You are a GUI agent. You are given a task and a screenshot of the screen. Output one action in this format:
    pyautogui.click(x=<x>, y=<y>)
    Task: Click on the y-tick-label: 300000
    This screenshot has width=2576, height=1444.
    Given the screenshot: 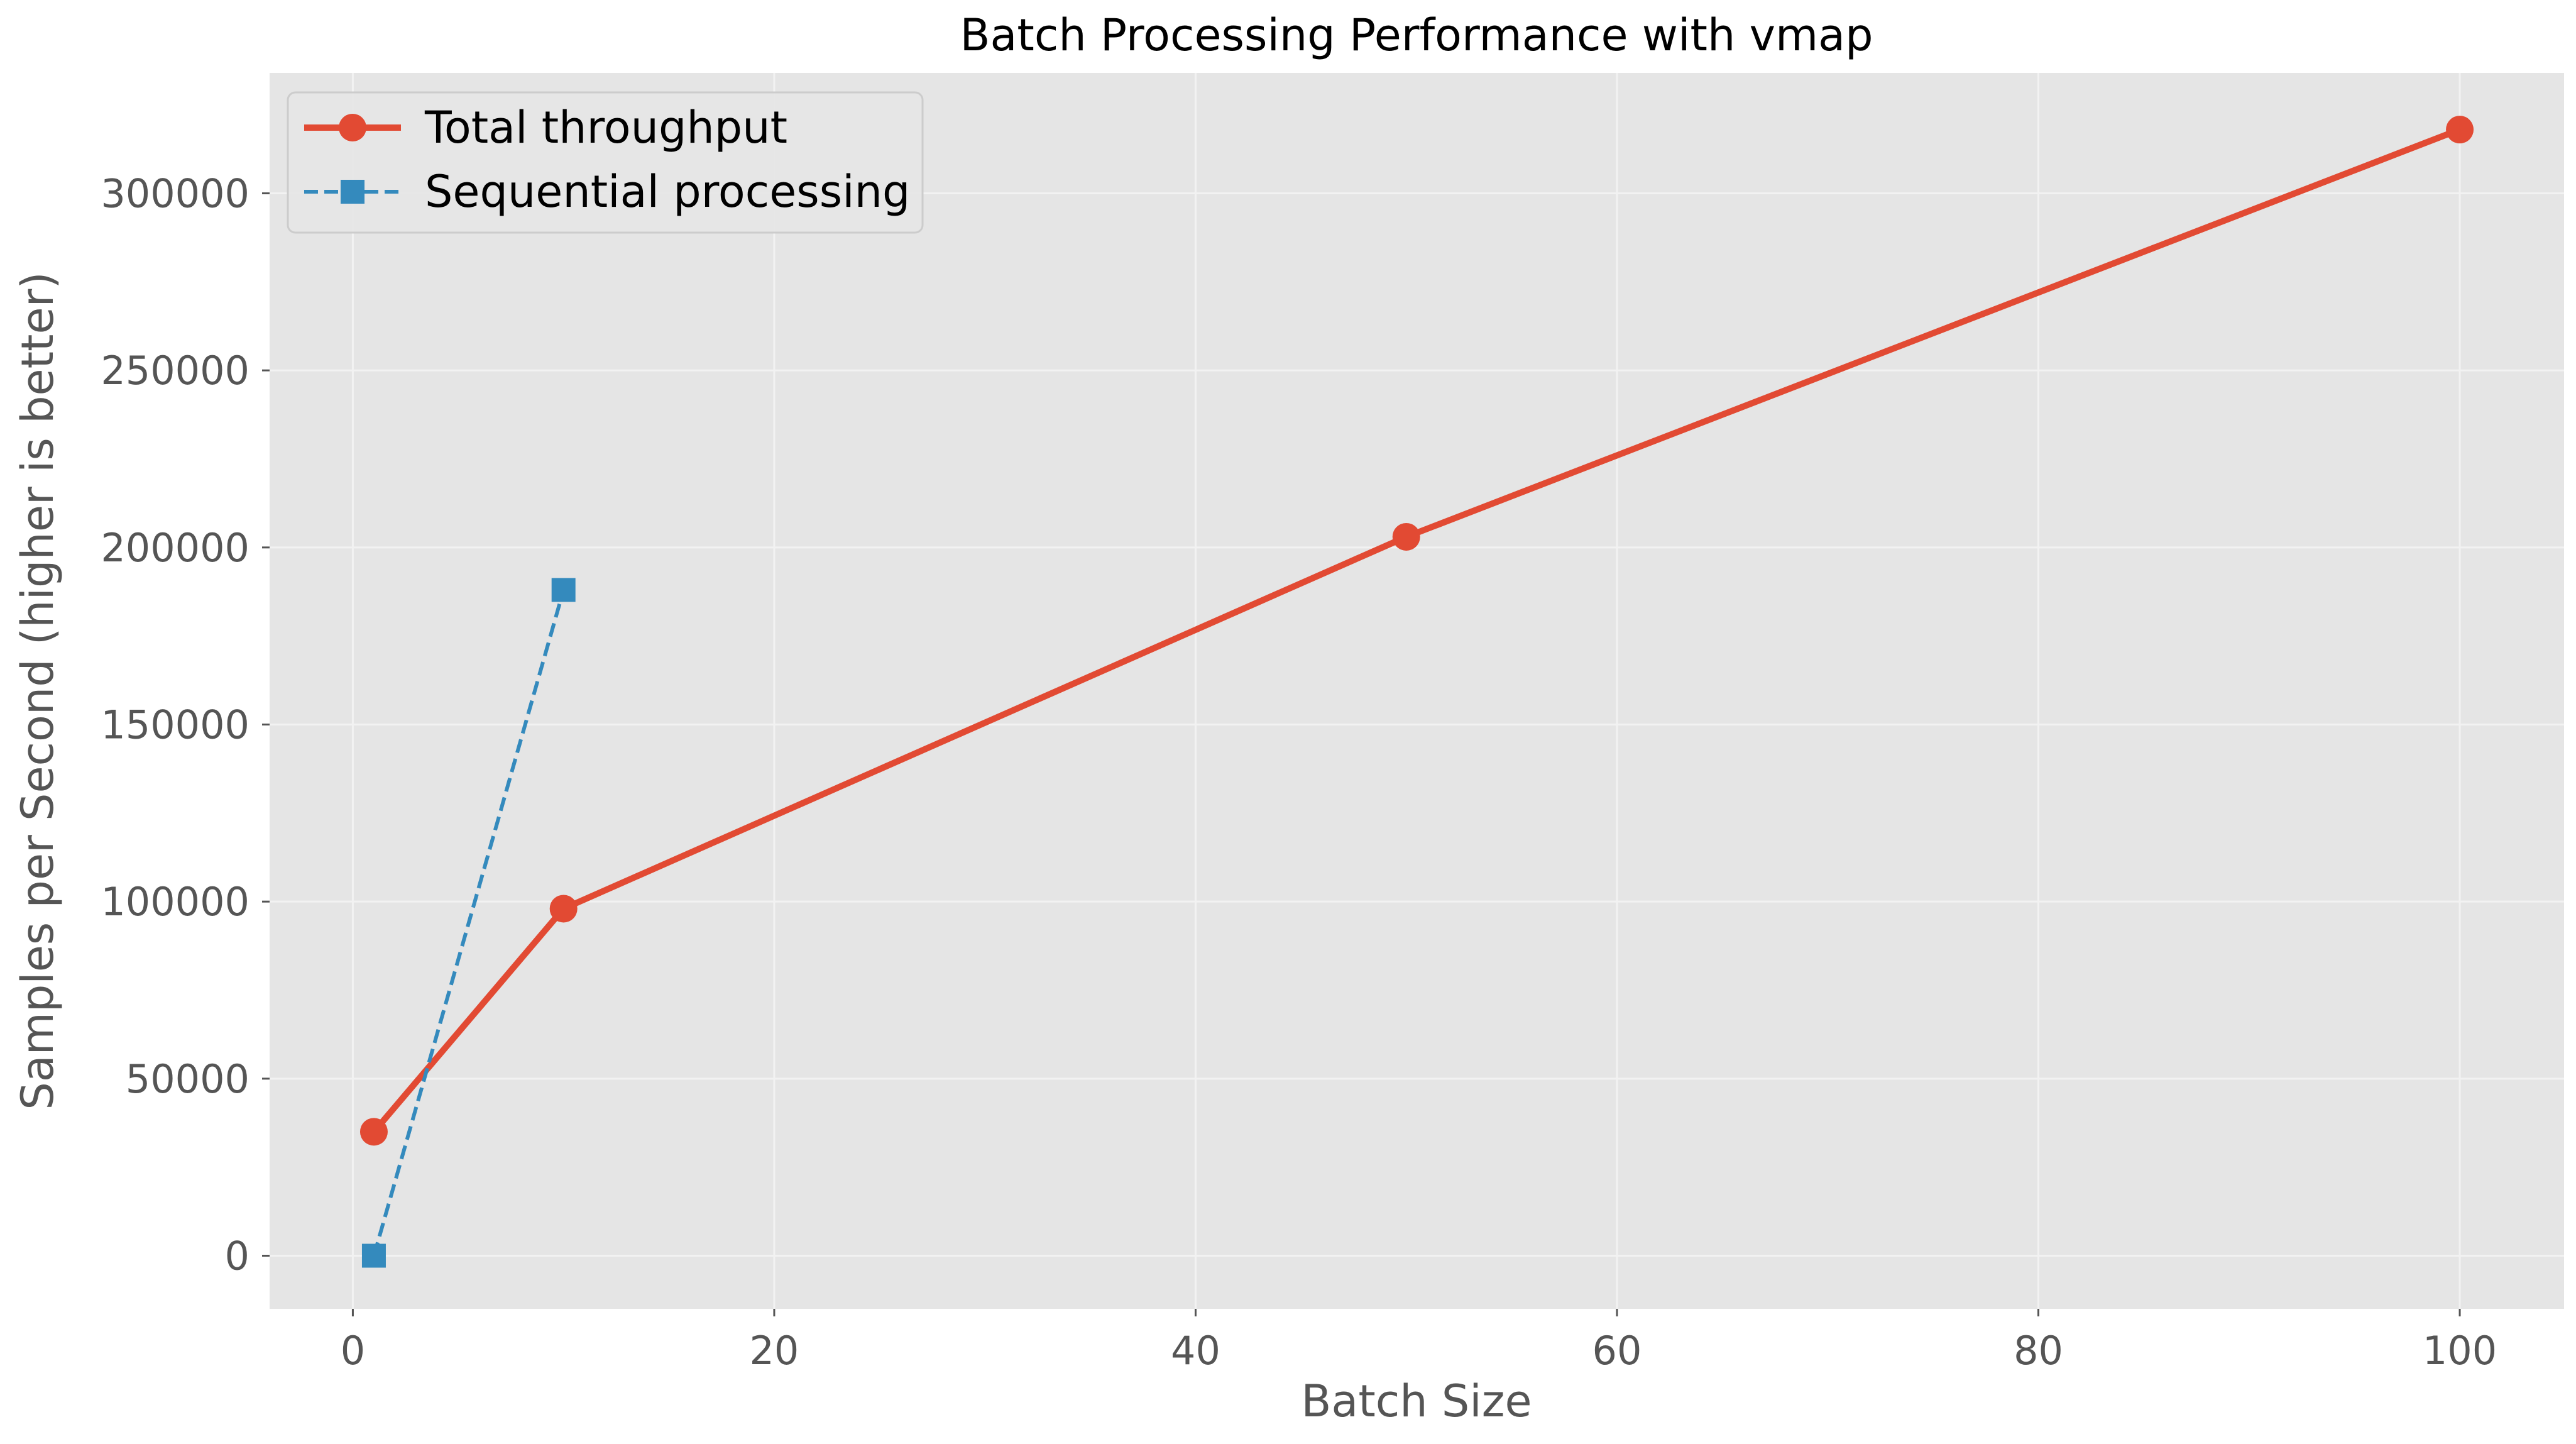 What is the action you would take?
    pyautogui.click(x=175, y=194)
    